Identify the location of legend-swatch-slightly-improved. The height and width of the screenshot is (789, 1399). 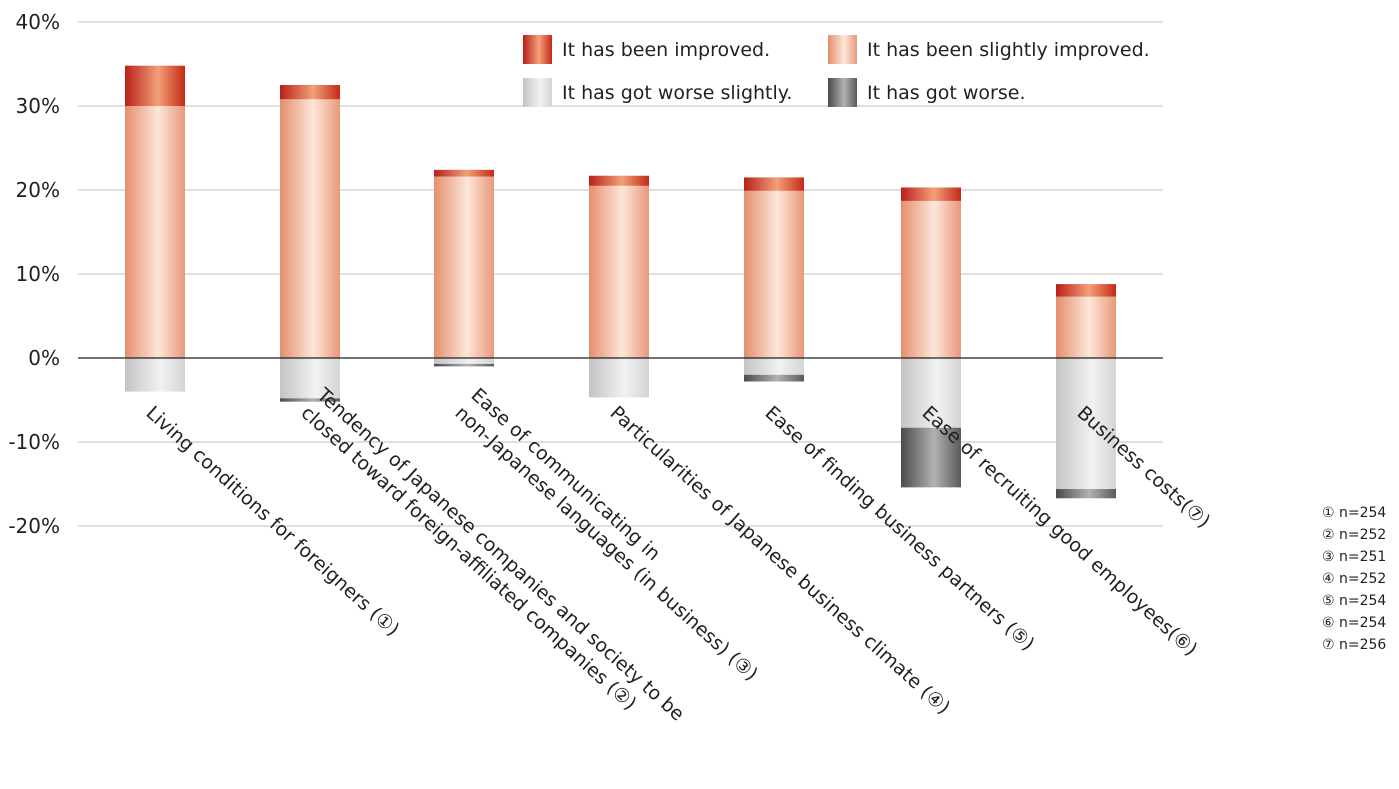
(842, 49).